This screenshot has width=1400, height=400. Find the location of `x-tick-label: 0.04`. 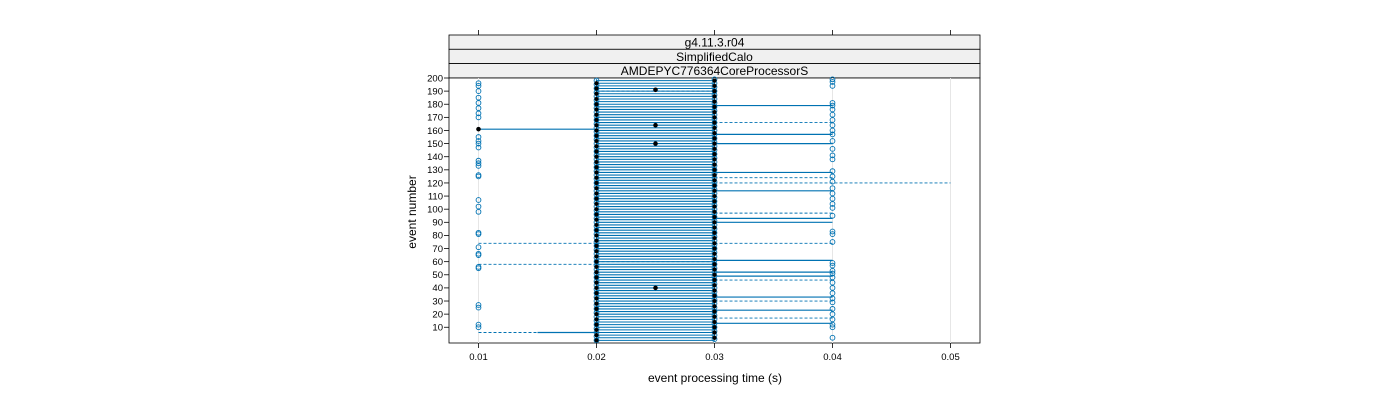

x-tick-label: 0.04 is located at coordinates (832, 357).